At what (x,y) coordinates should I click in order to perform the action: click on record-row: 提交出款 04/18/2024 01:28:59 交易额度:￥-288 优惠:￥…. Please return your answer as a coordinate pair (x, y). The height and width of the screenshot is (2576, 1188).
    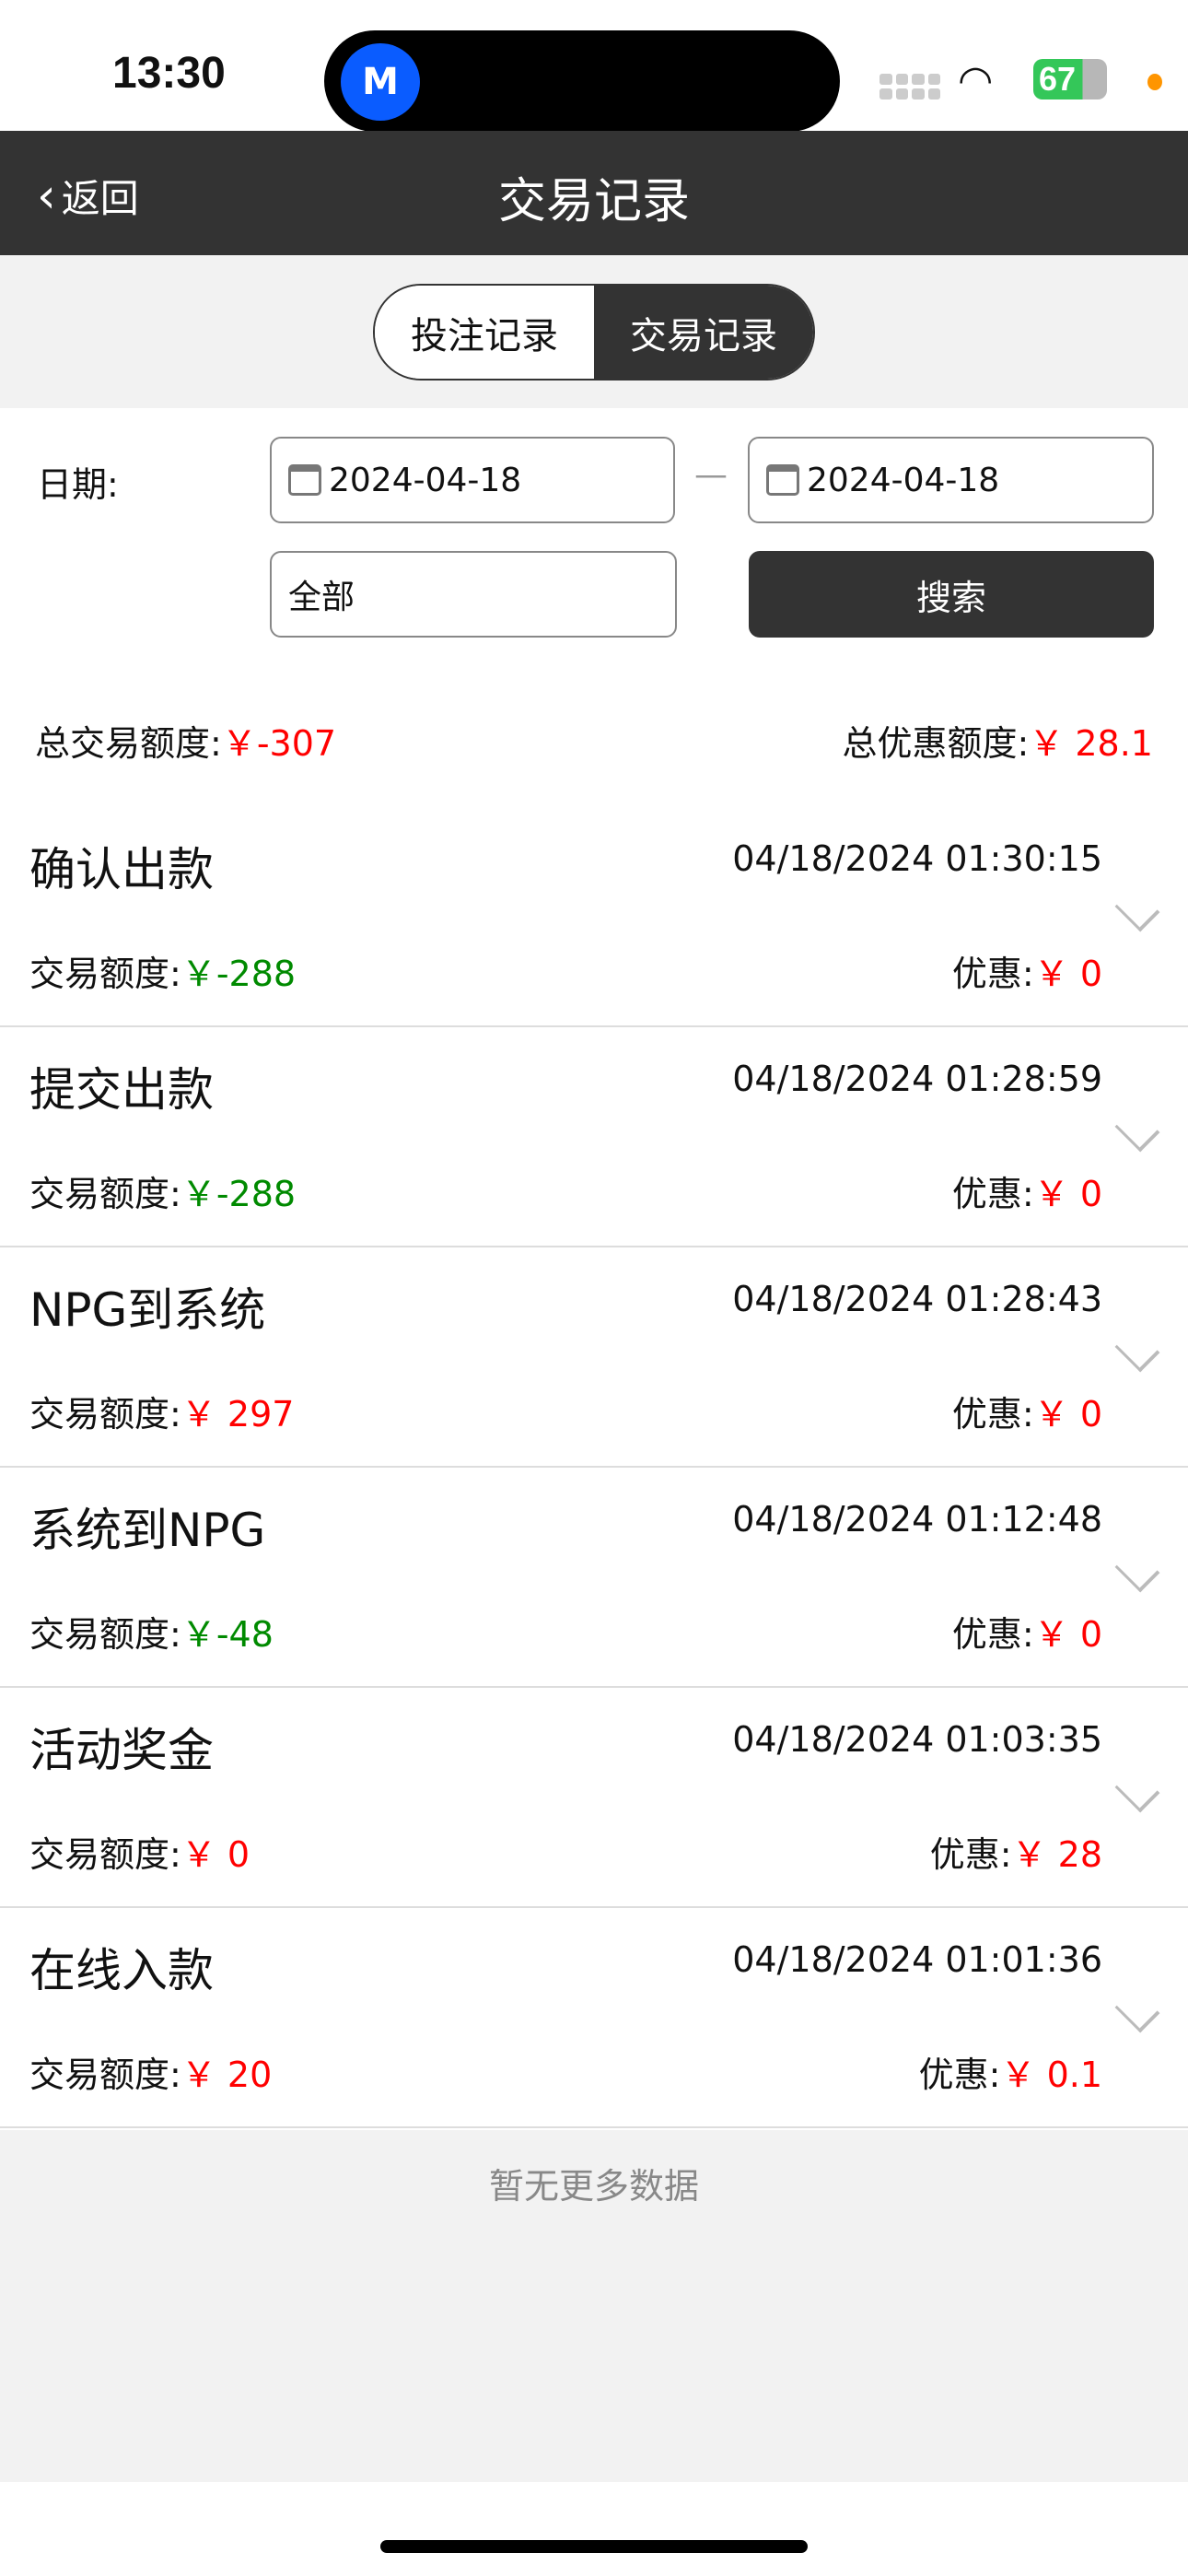
    Looking at the image, I should click on (594, 1137).